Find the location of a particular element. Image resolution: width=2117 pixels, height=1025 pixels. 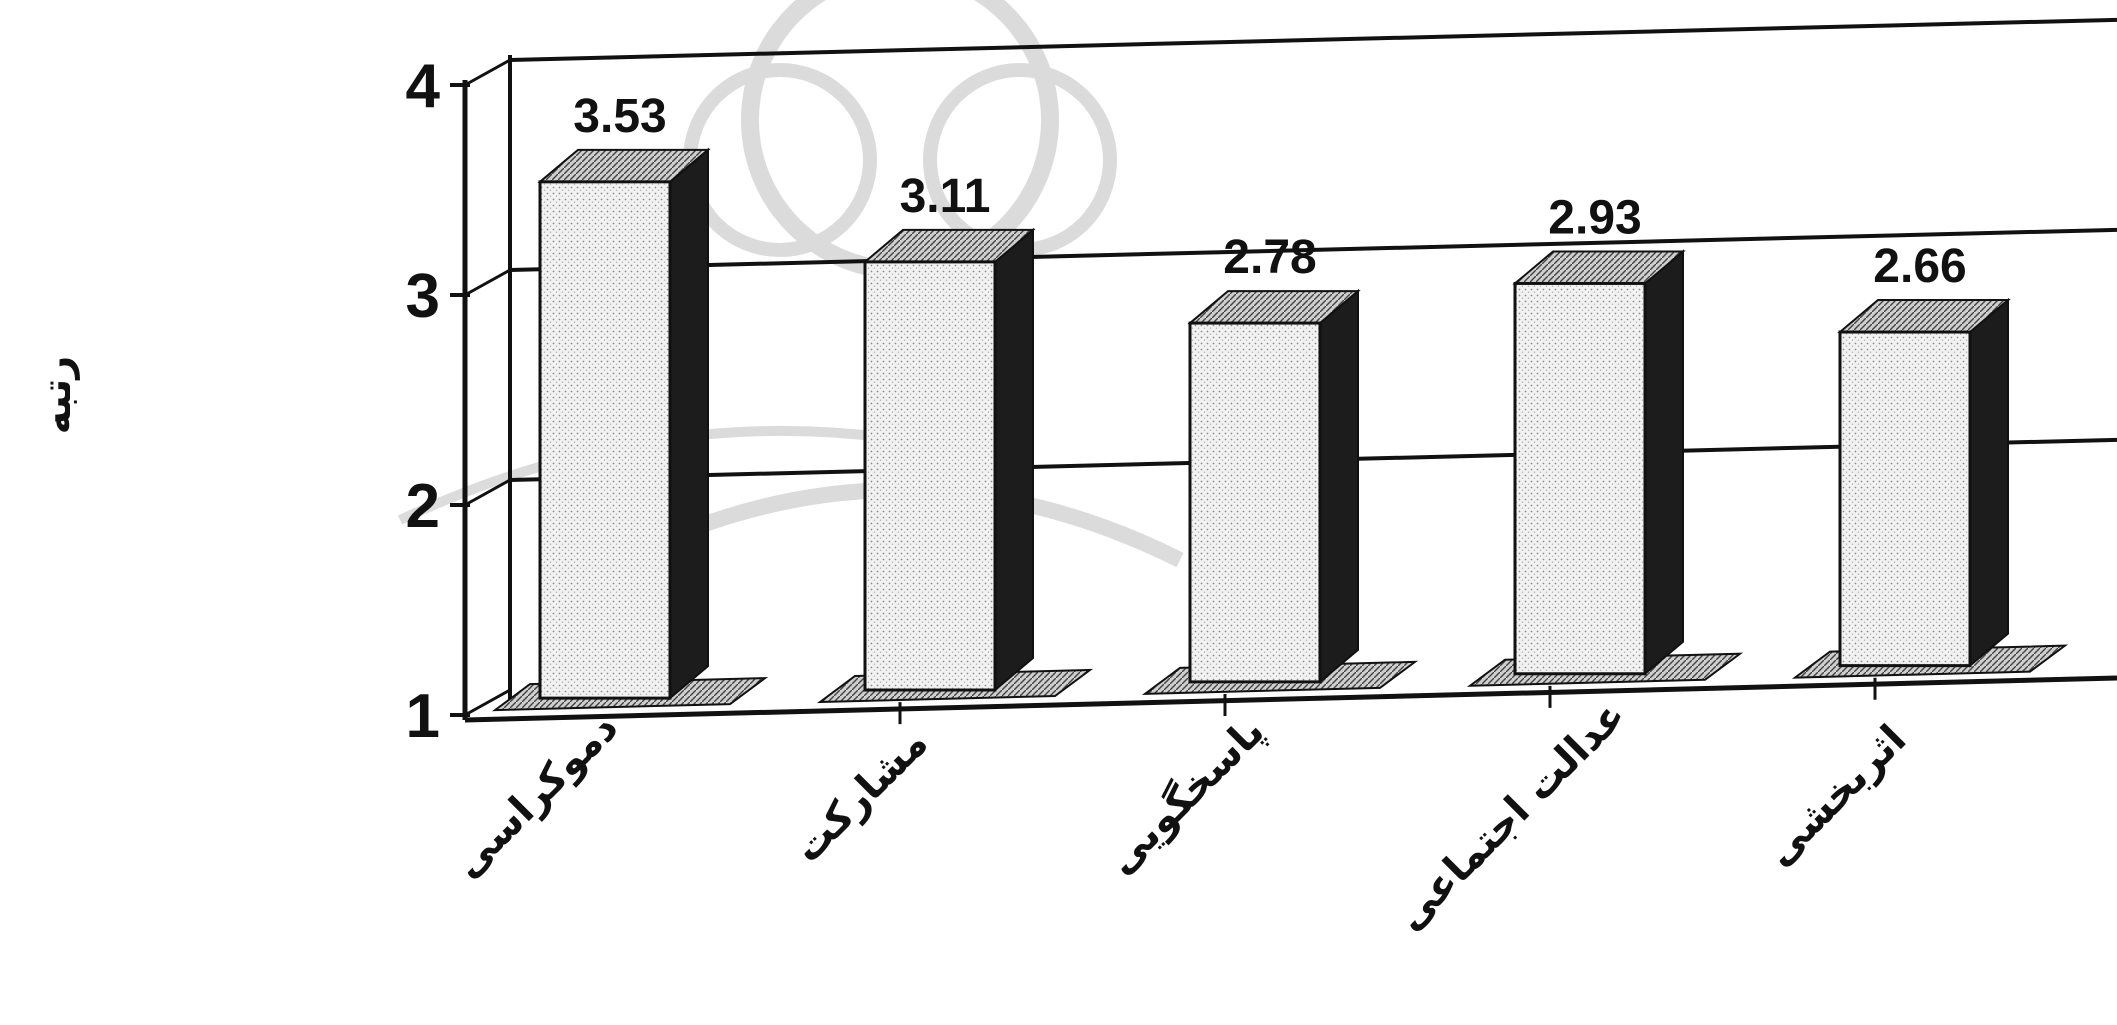

data-labels: 3.53 3.11 2.78 2.93 2.66 is located at coordinates (1269, 191).